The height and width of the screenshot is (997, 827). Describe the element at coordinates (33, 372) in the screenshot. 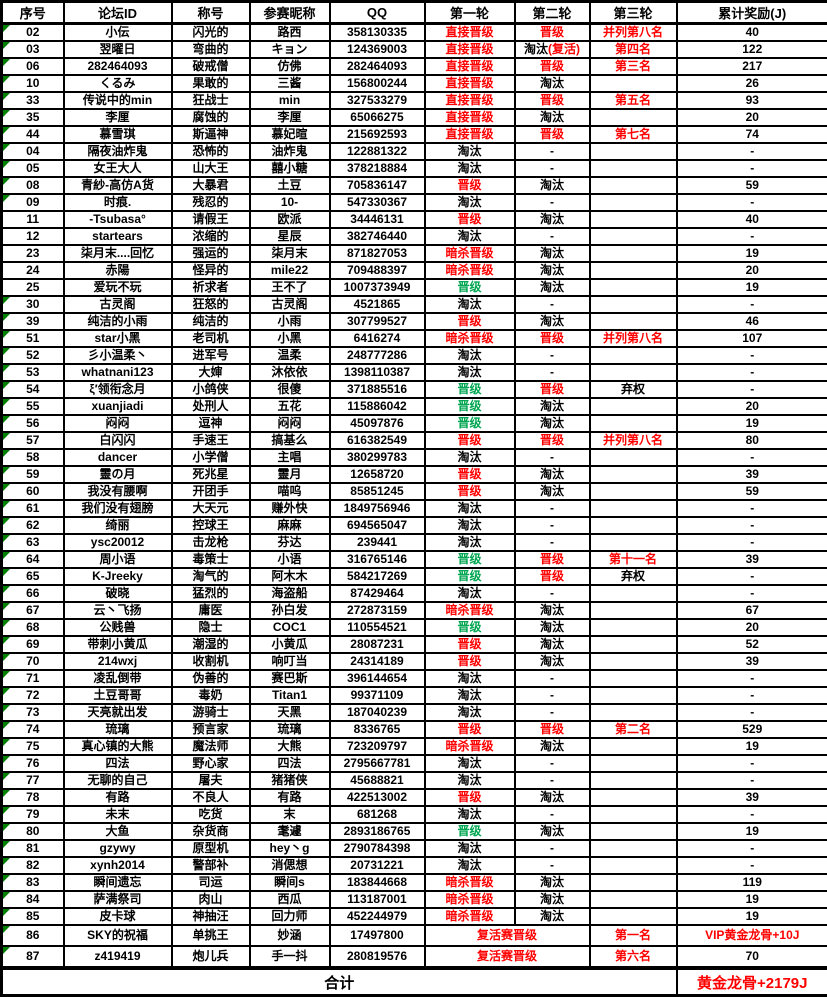

I see `cell-serial: 53` at that location.